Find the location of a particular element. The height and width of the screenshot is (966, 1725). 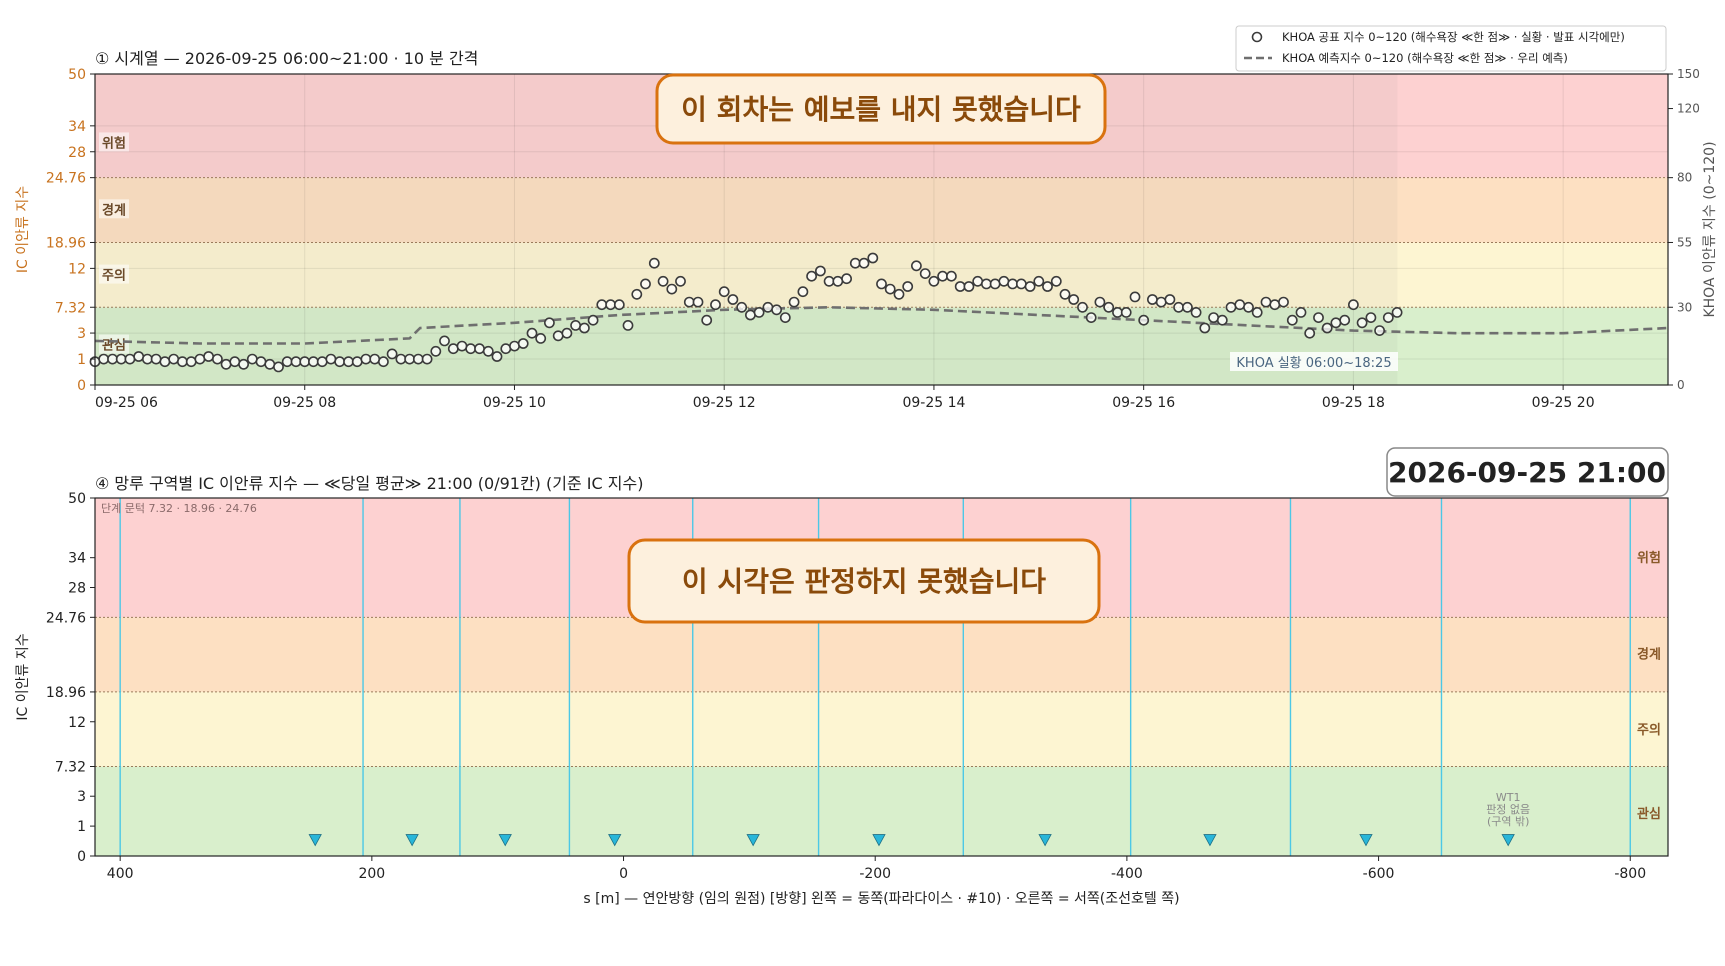

y-tick-label: 18.96 is located at coordinates (66, 693).